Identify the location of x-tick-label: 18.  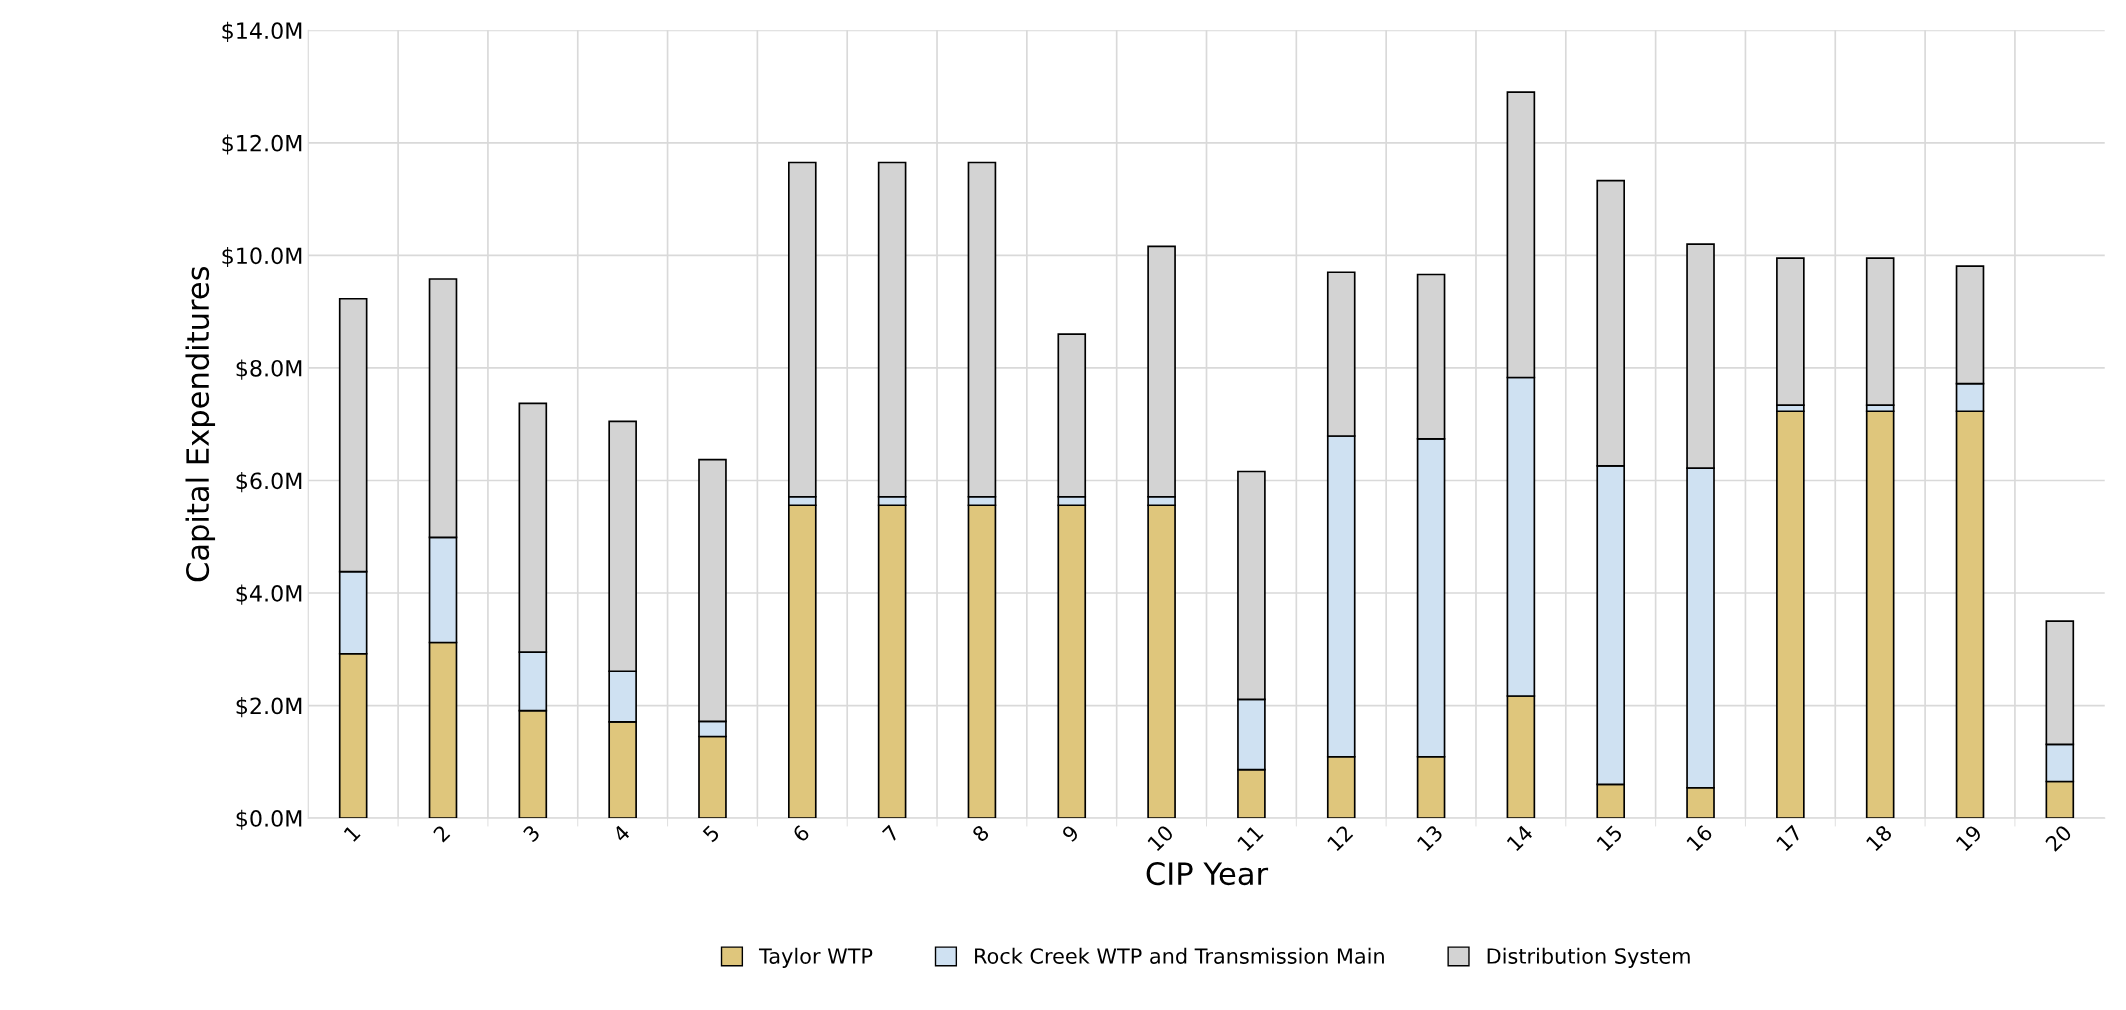
(1879, 838).